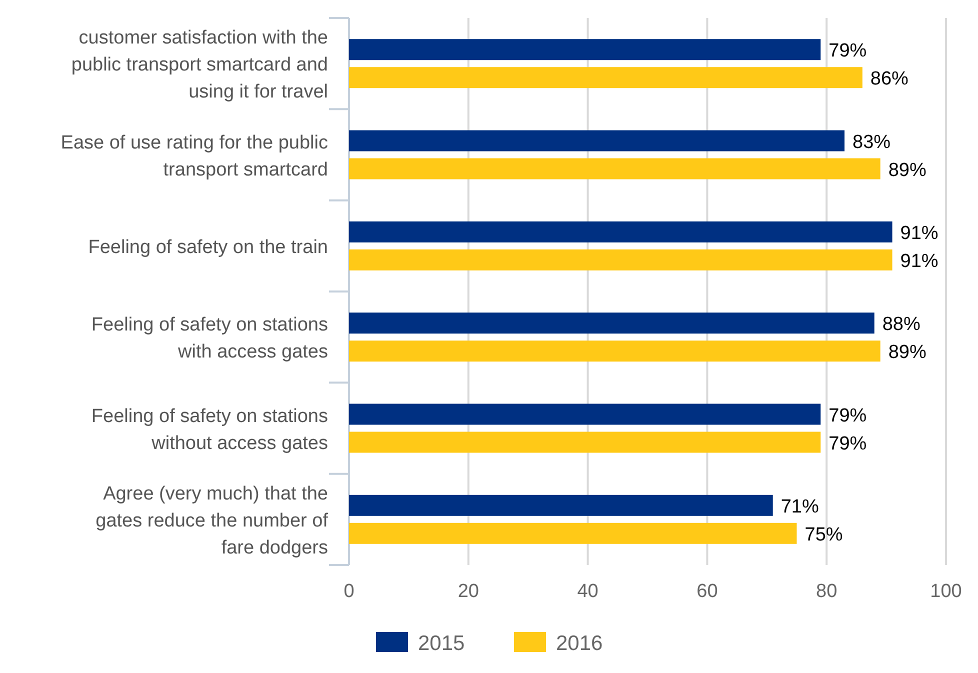  Describe the element at coordinates (901, 325) in the screenshot. I see `data-label: 88%` at that location.